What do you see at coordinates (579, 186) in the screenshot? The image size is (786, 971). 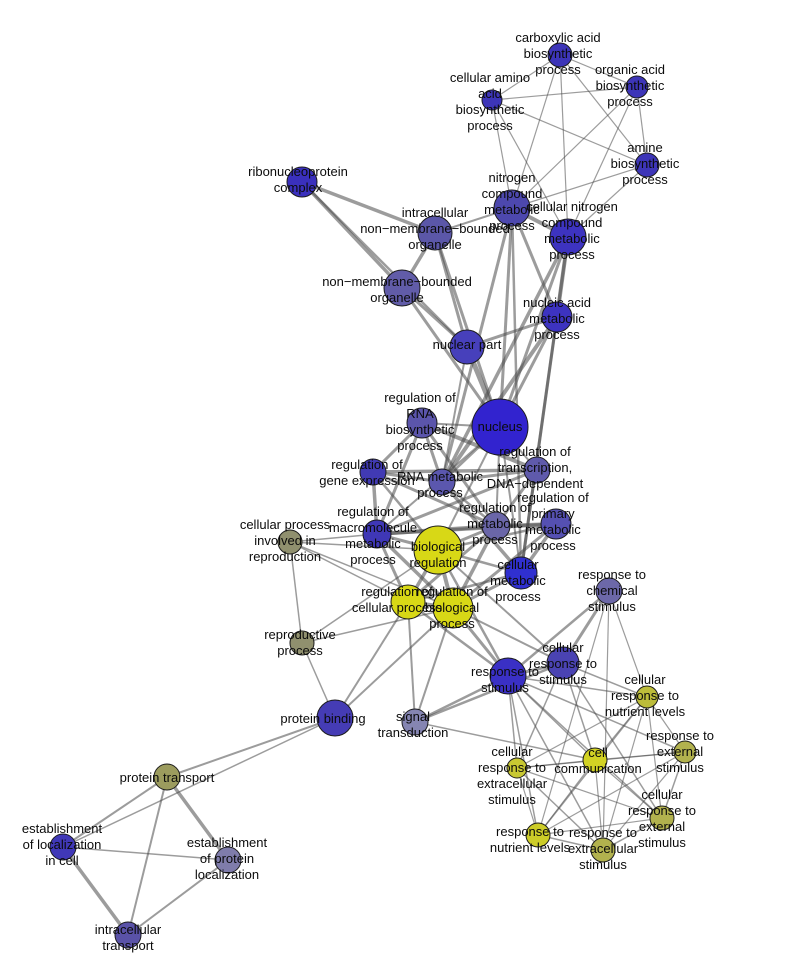 I see `edge-am-nc` at bounding box center [579, 186].